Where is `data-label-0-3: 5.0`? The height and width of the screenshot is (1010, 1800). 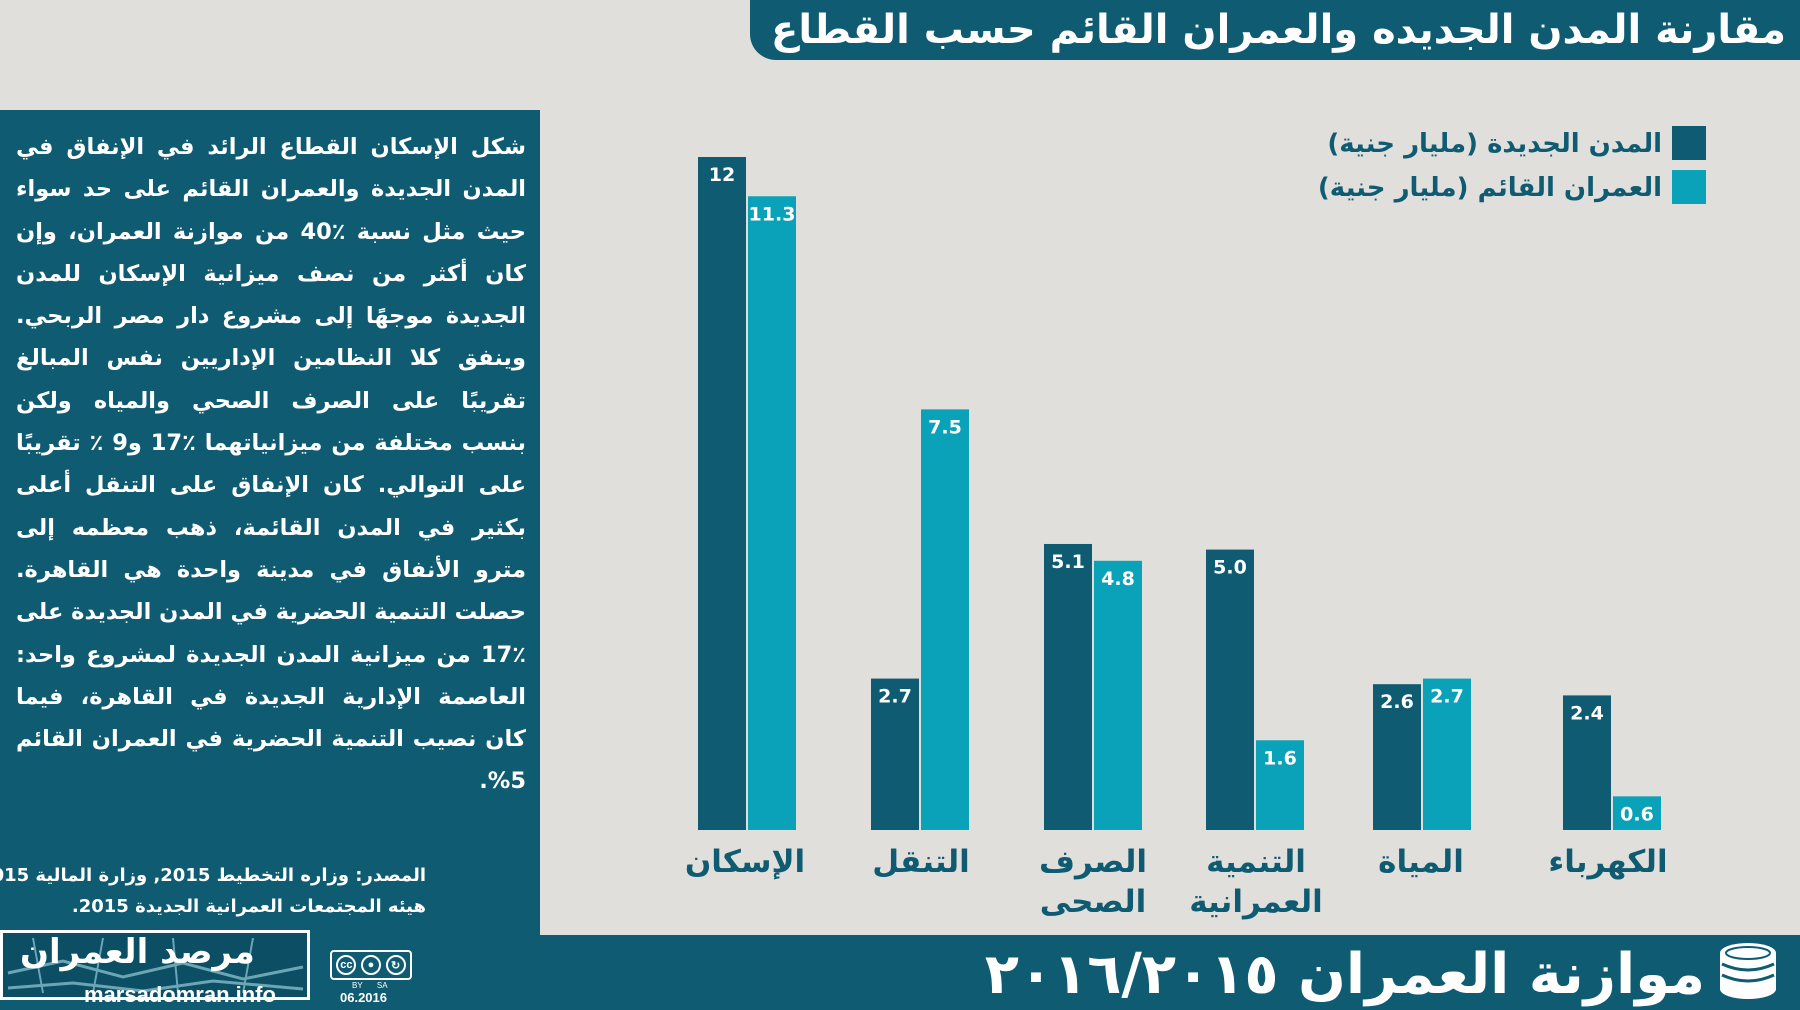 data-label-0-3: 5.0 is located at coordinates (1230, 568).